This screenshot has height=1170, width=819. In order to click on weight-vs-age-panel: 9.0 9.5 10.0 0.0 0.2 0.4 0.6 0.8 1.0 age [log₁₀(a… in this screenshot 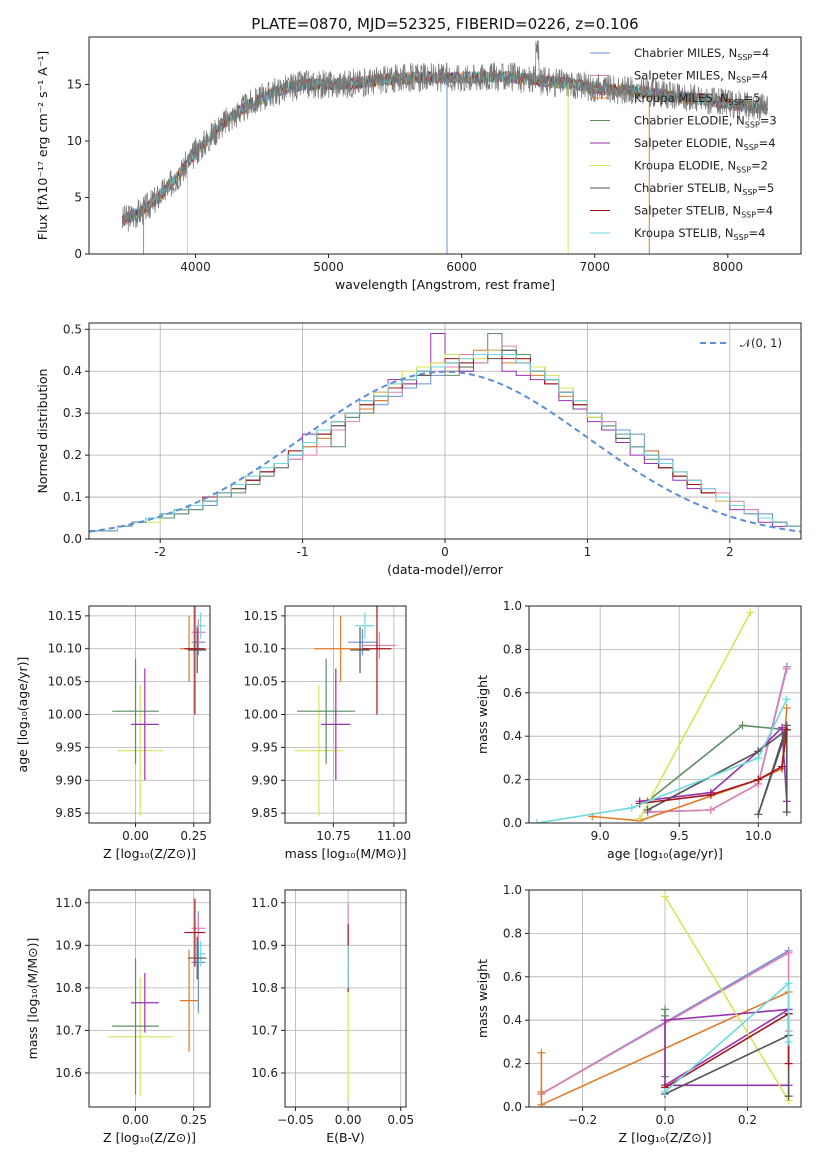, I will do `click(638, 730)`.